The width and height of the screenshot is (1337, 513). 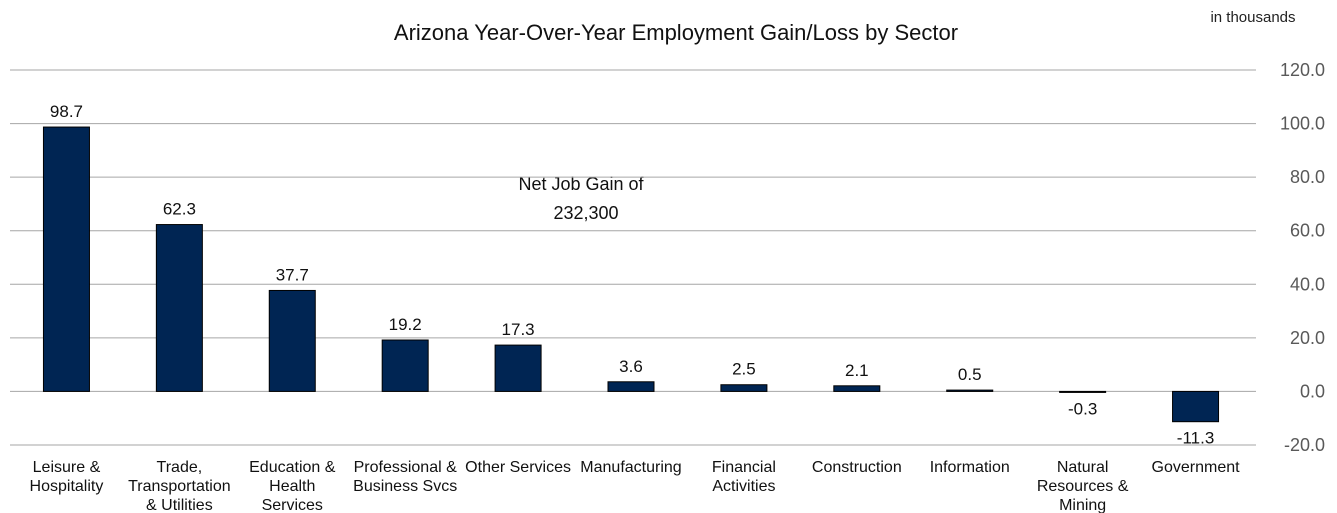 I want to click on category-label-line: Health, so click(x=292, y=486).